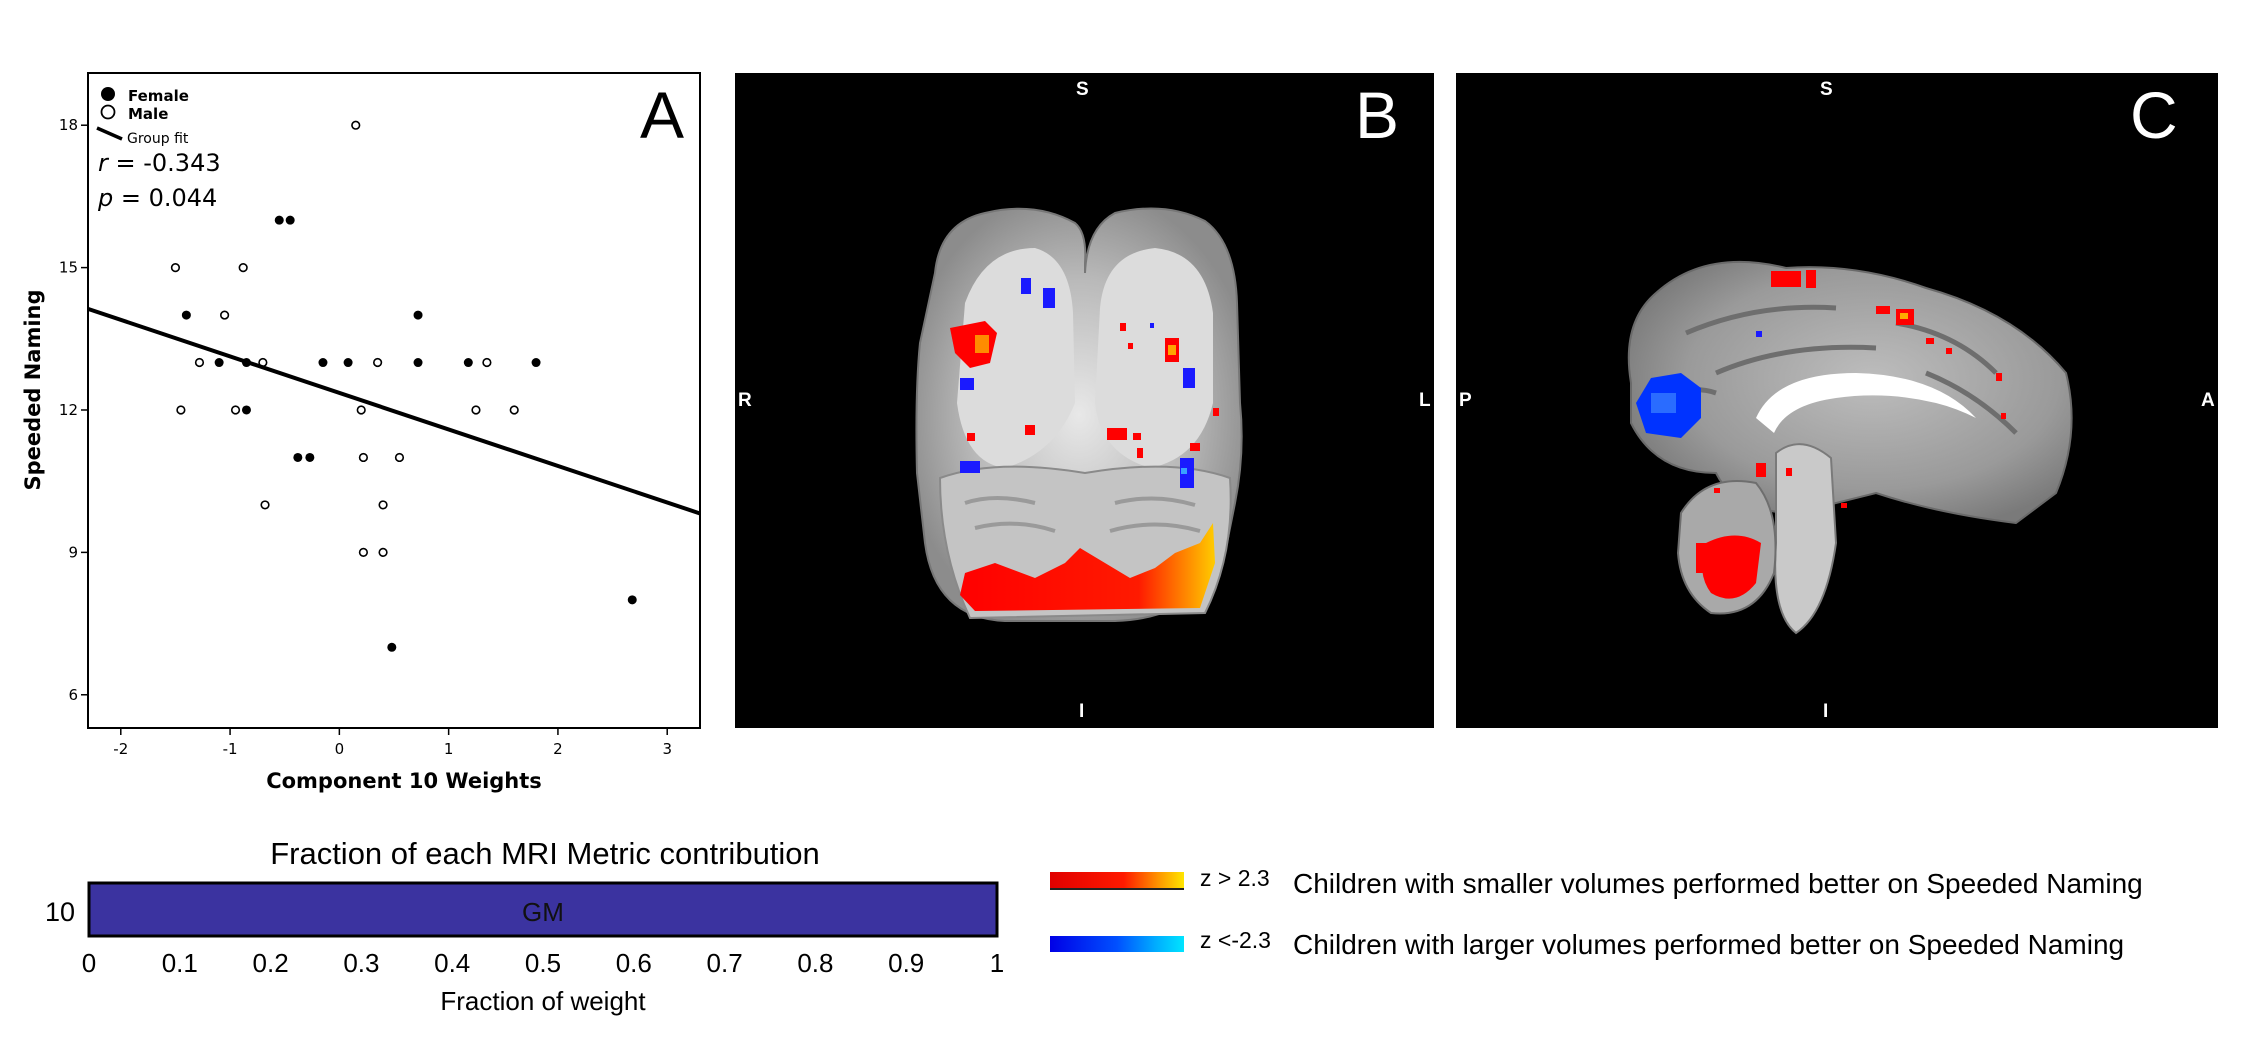 This screenshot has height=1052, width=2244. I want to click on negative-colorbar, so click(1117, 944).